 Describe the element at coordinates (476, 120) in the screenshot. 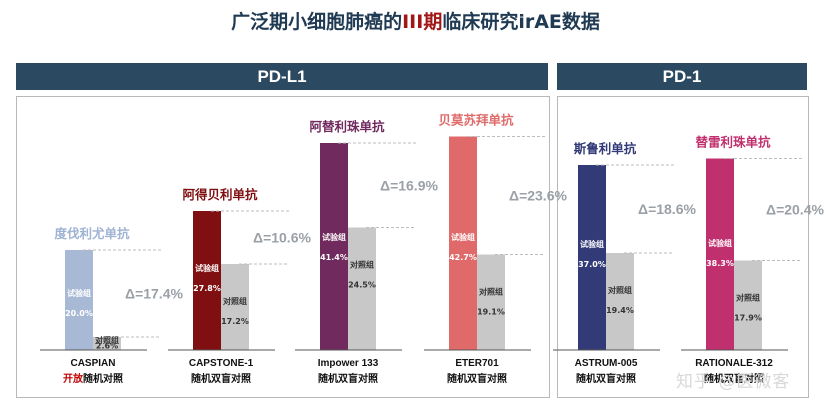

I see `drug-name-label: 贝莫苏拜单抗` at that location.